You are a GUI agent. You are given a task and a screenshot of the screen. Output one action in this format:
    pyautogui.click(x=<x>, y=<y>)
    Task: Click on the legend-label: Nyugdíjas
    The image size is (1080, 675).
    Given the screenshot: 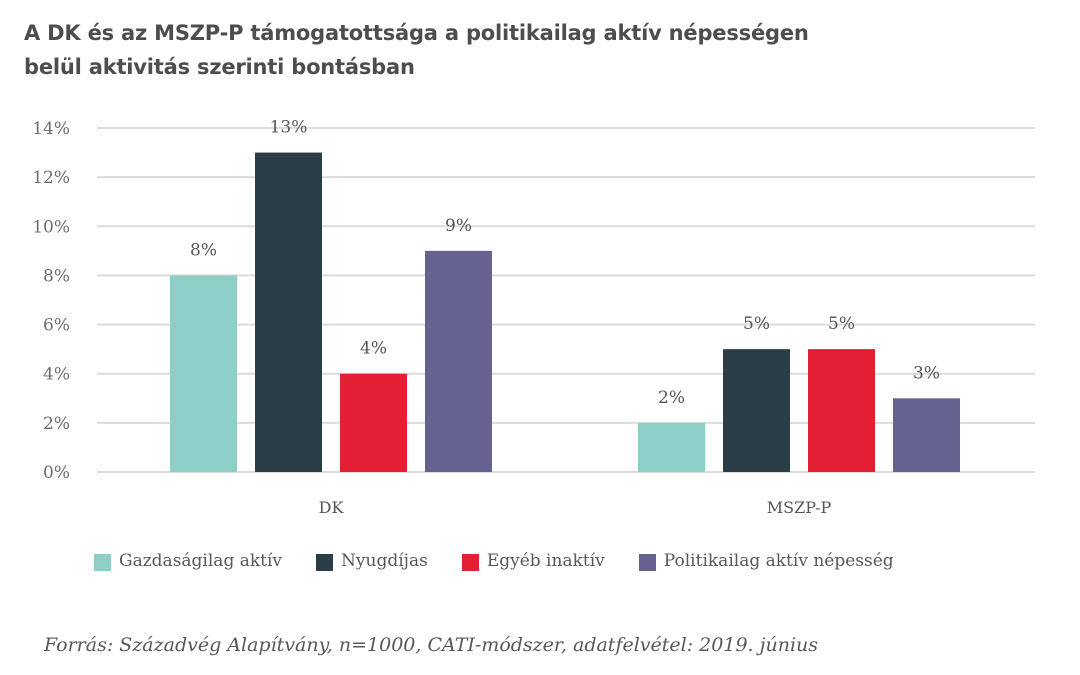 What is the action you would take?
    pyautogui.click(x=384, y=560)
    